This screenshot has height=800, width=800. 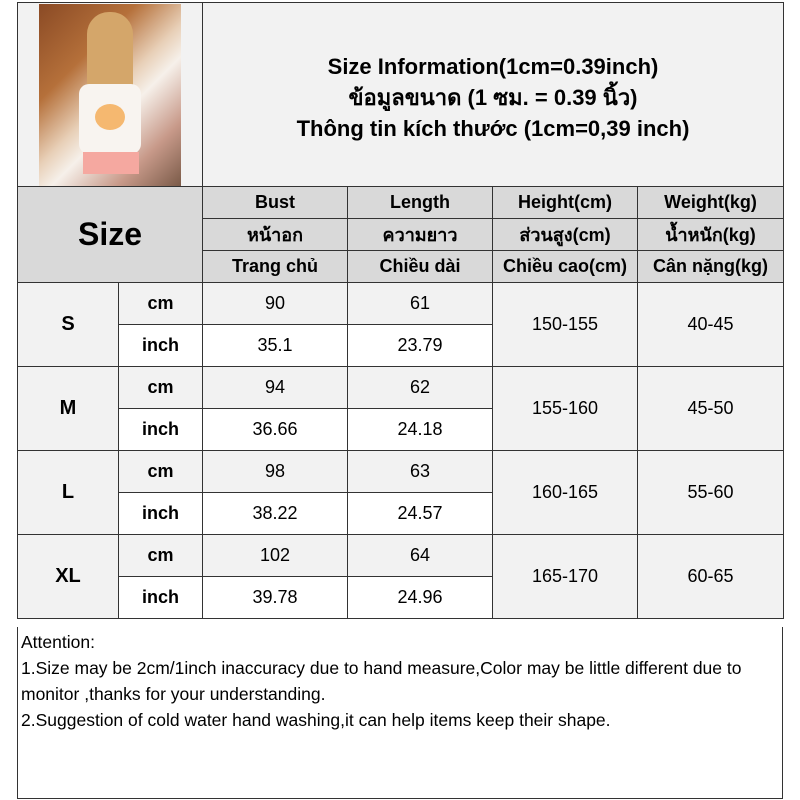 What do you see at coordinates (420, 345) in the screenshot?
I see `length-inch: 23.79` at bounding box center [420, 345].